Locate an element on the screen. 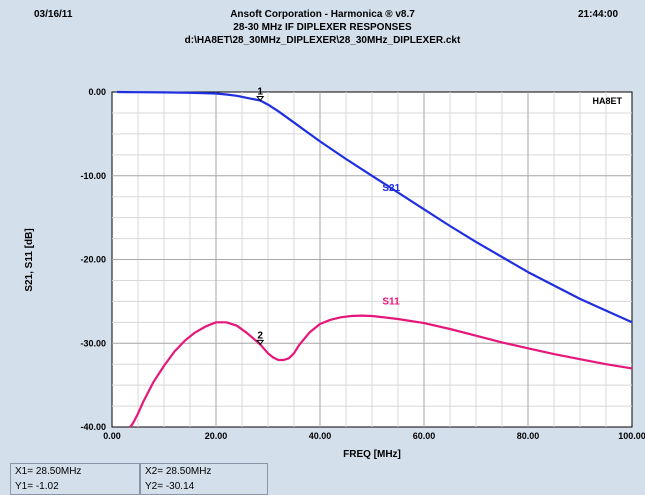 The width and height of the screenshot is (645, 495). header-software-title: Ansoft Corporation - Harmonica ® v8.7 is located at coordinates (322, 14).